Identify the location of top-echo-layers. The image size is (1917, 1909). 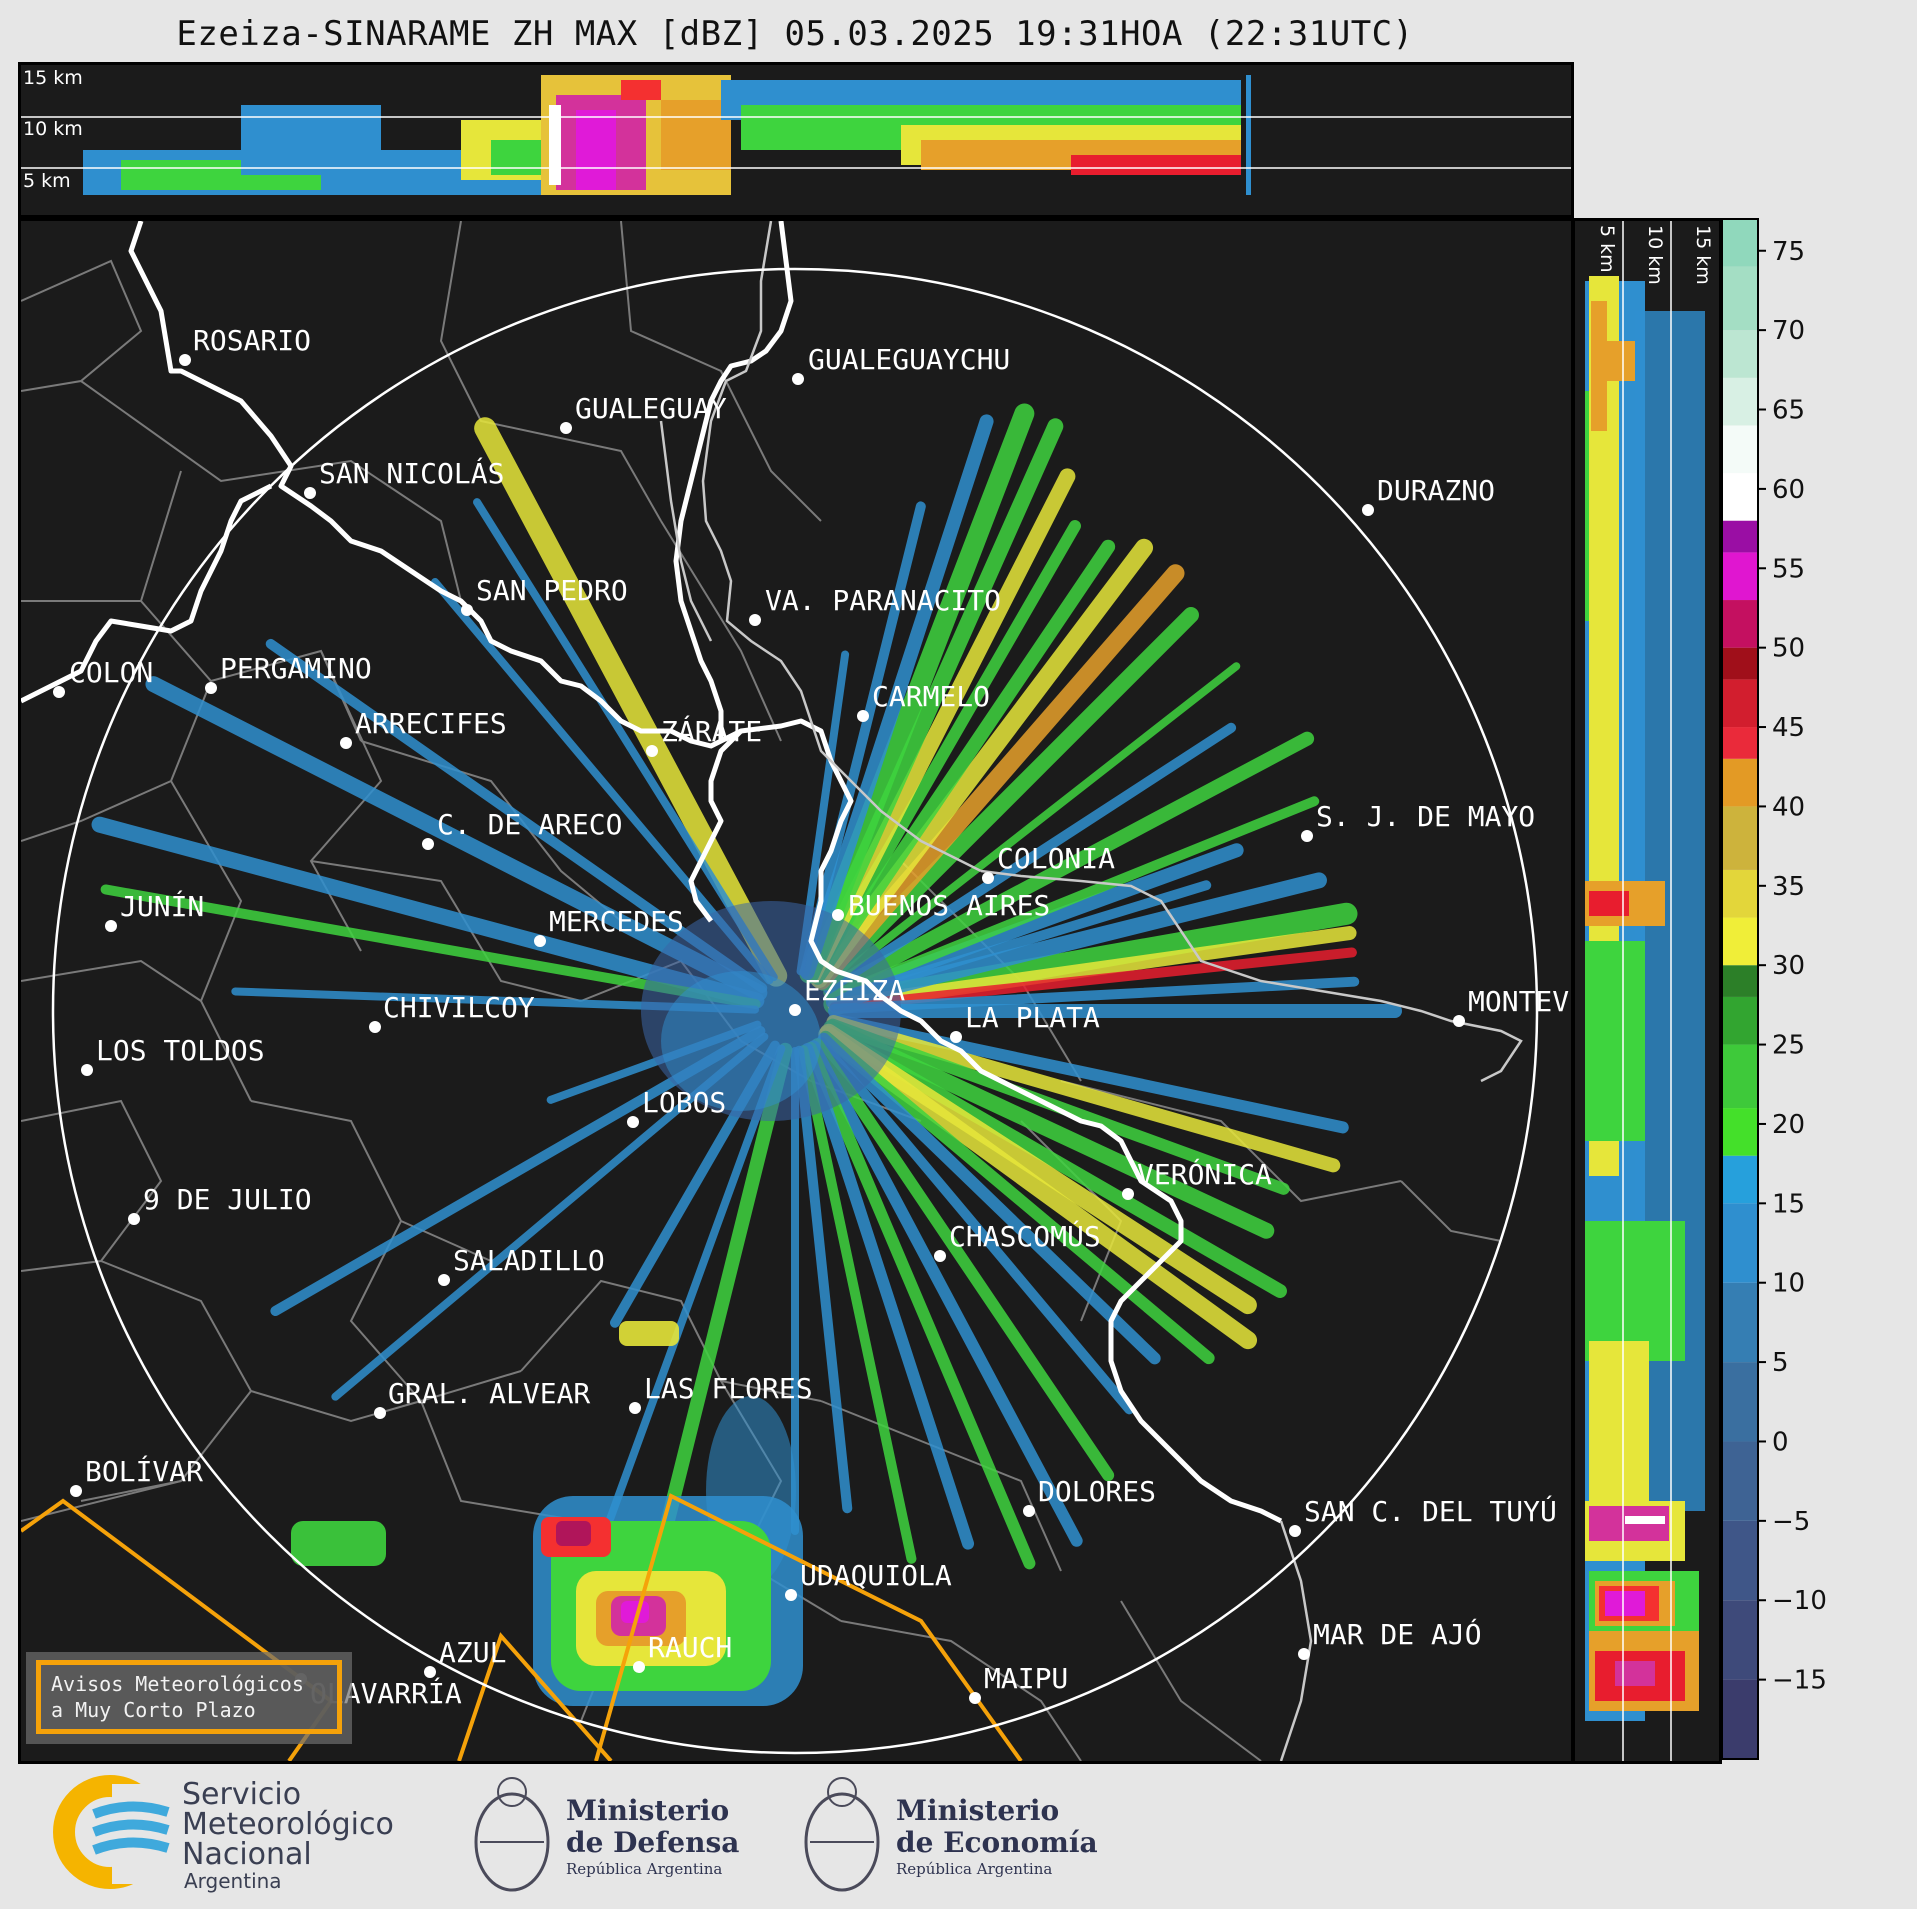
(667, 135).